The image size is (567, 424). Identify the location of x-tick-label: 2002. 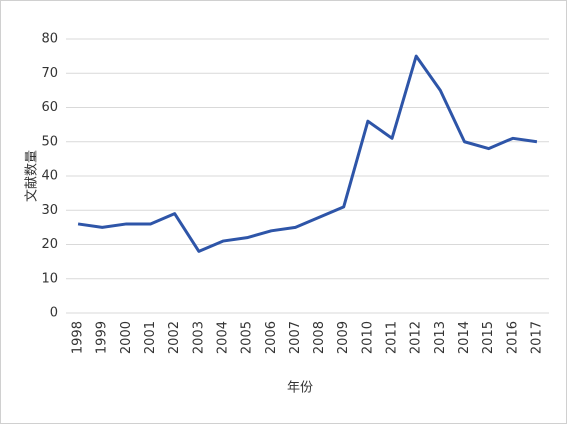
(174, 337).